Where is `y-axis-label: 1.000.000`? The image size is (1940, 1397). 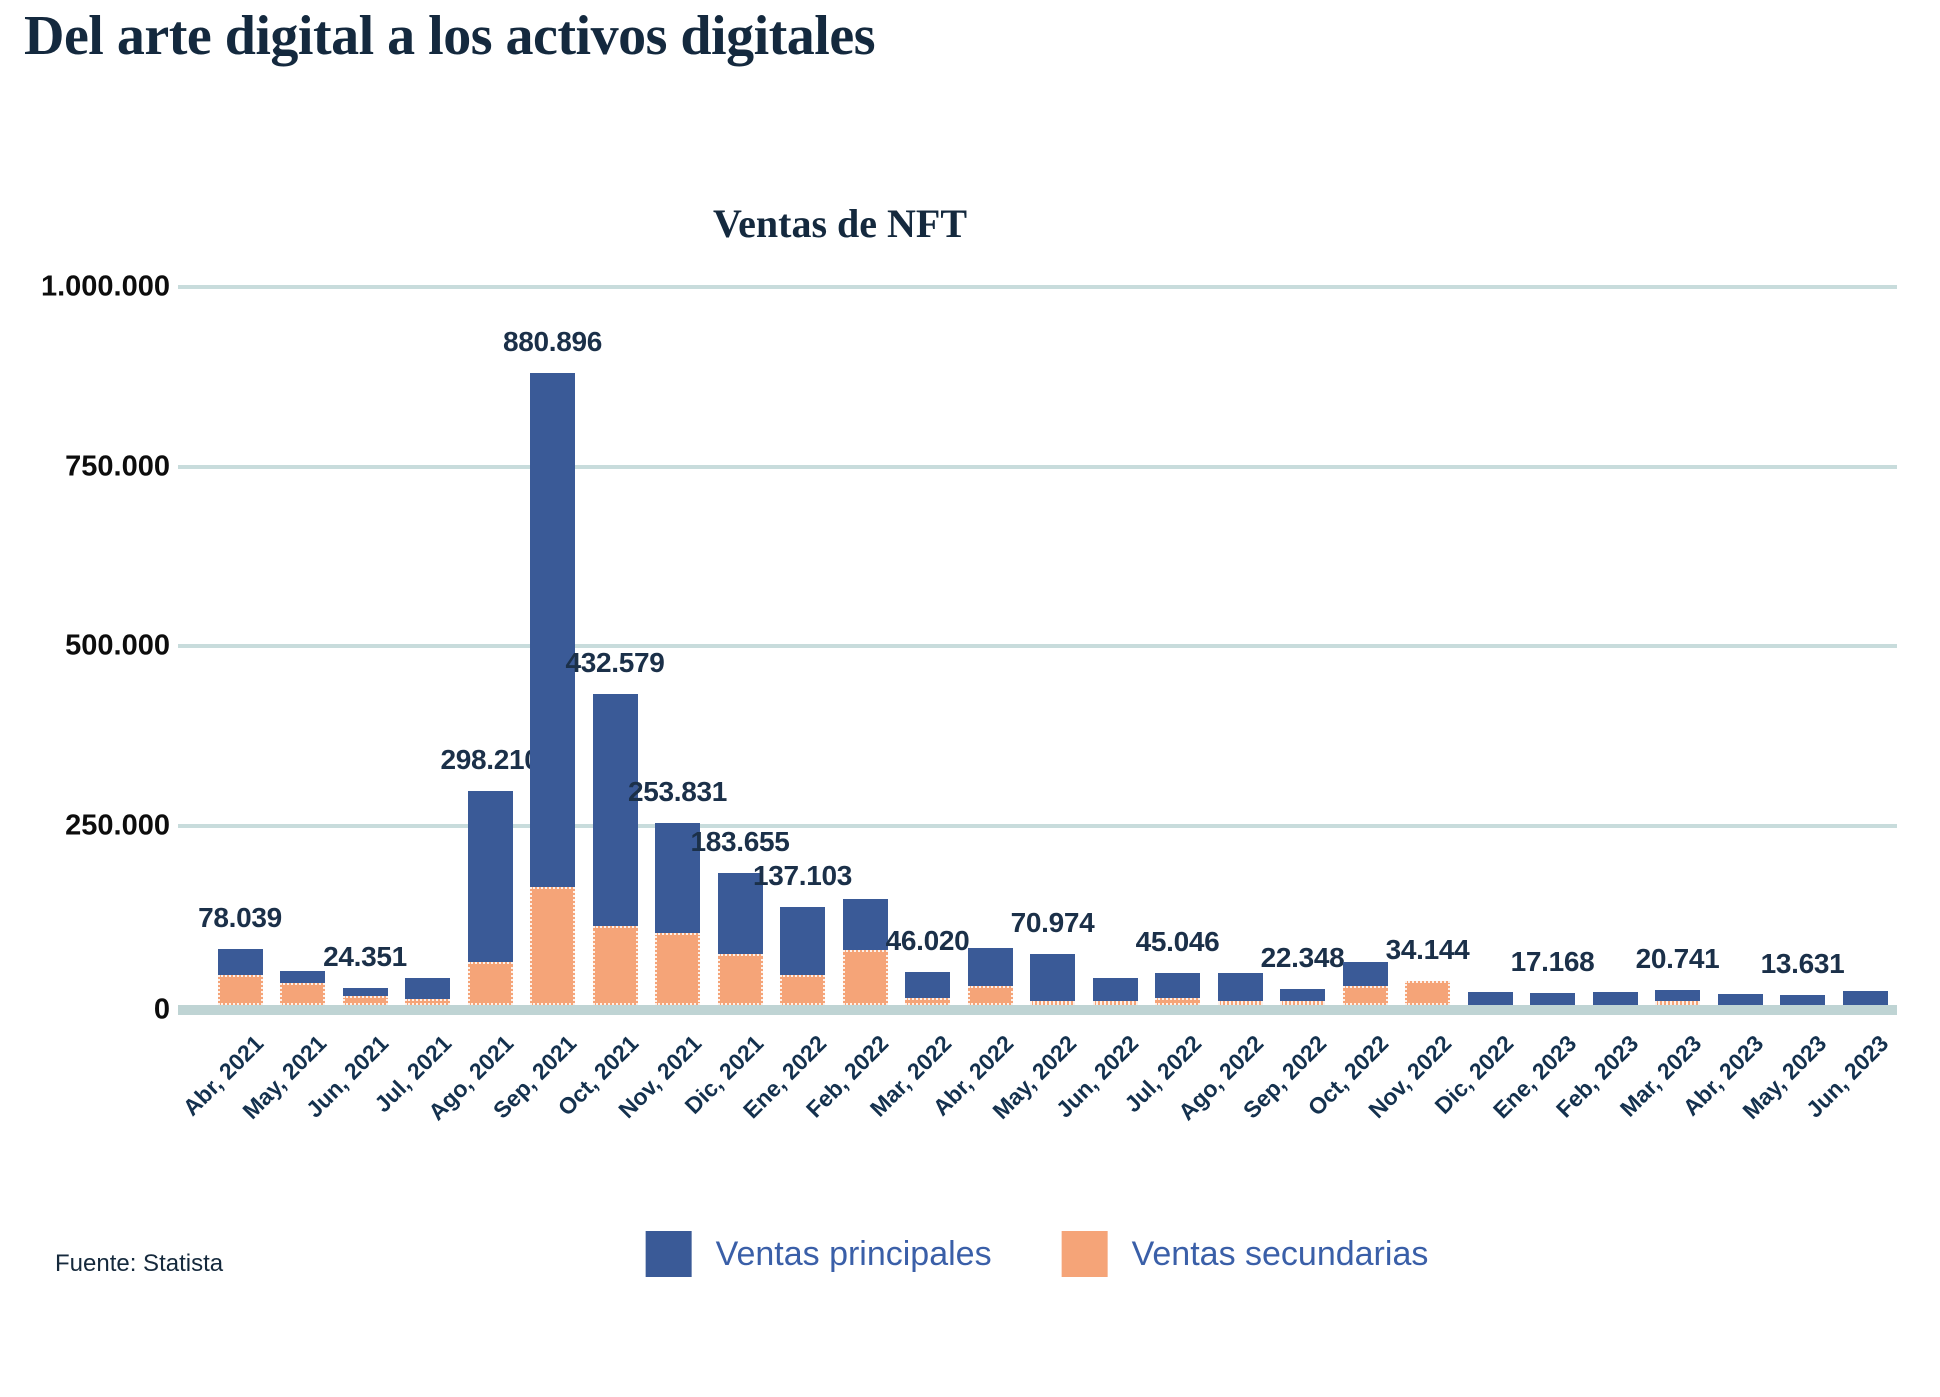 y-axis-label: 1.000.000 is located at coordinates (105, 286).